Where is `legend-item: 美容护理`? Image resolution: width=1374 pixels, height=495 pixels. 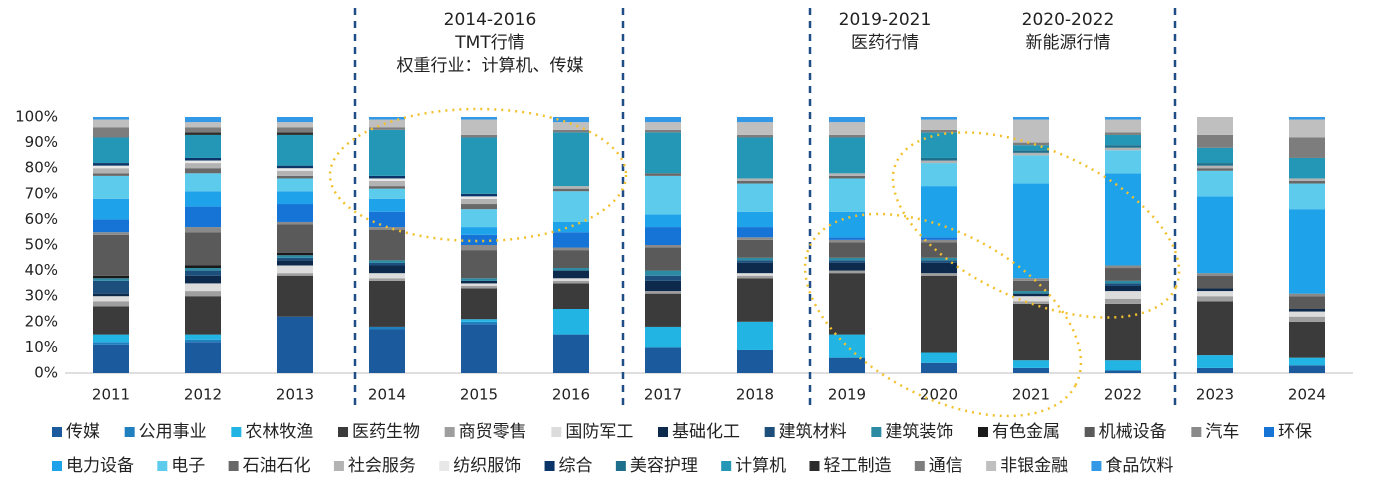
legend-item: 美容护理 is located at coordinates (656, 466).